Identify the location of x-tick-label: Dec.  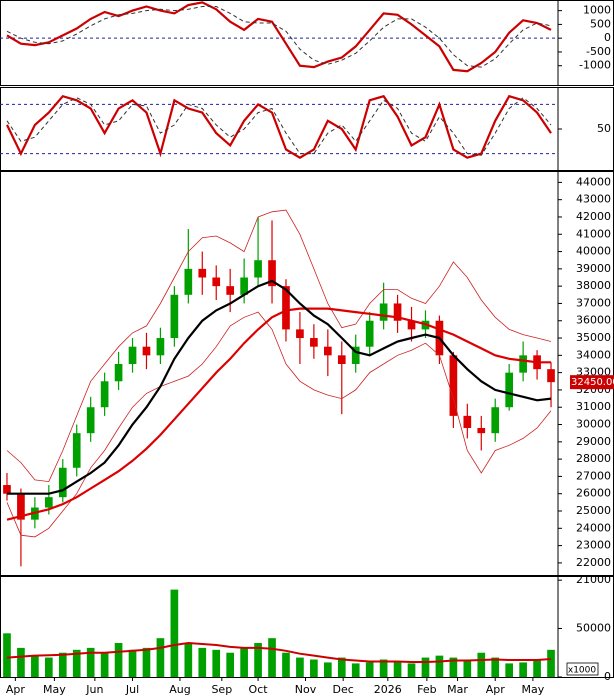
(343, 689).